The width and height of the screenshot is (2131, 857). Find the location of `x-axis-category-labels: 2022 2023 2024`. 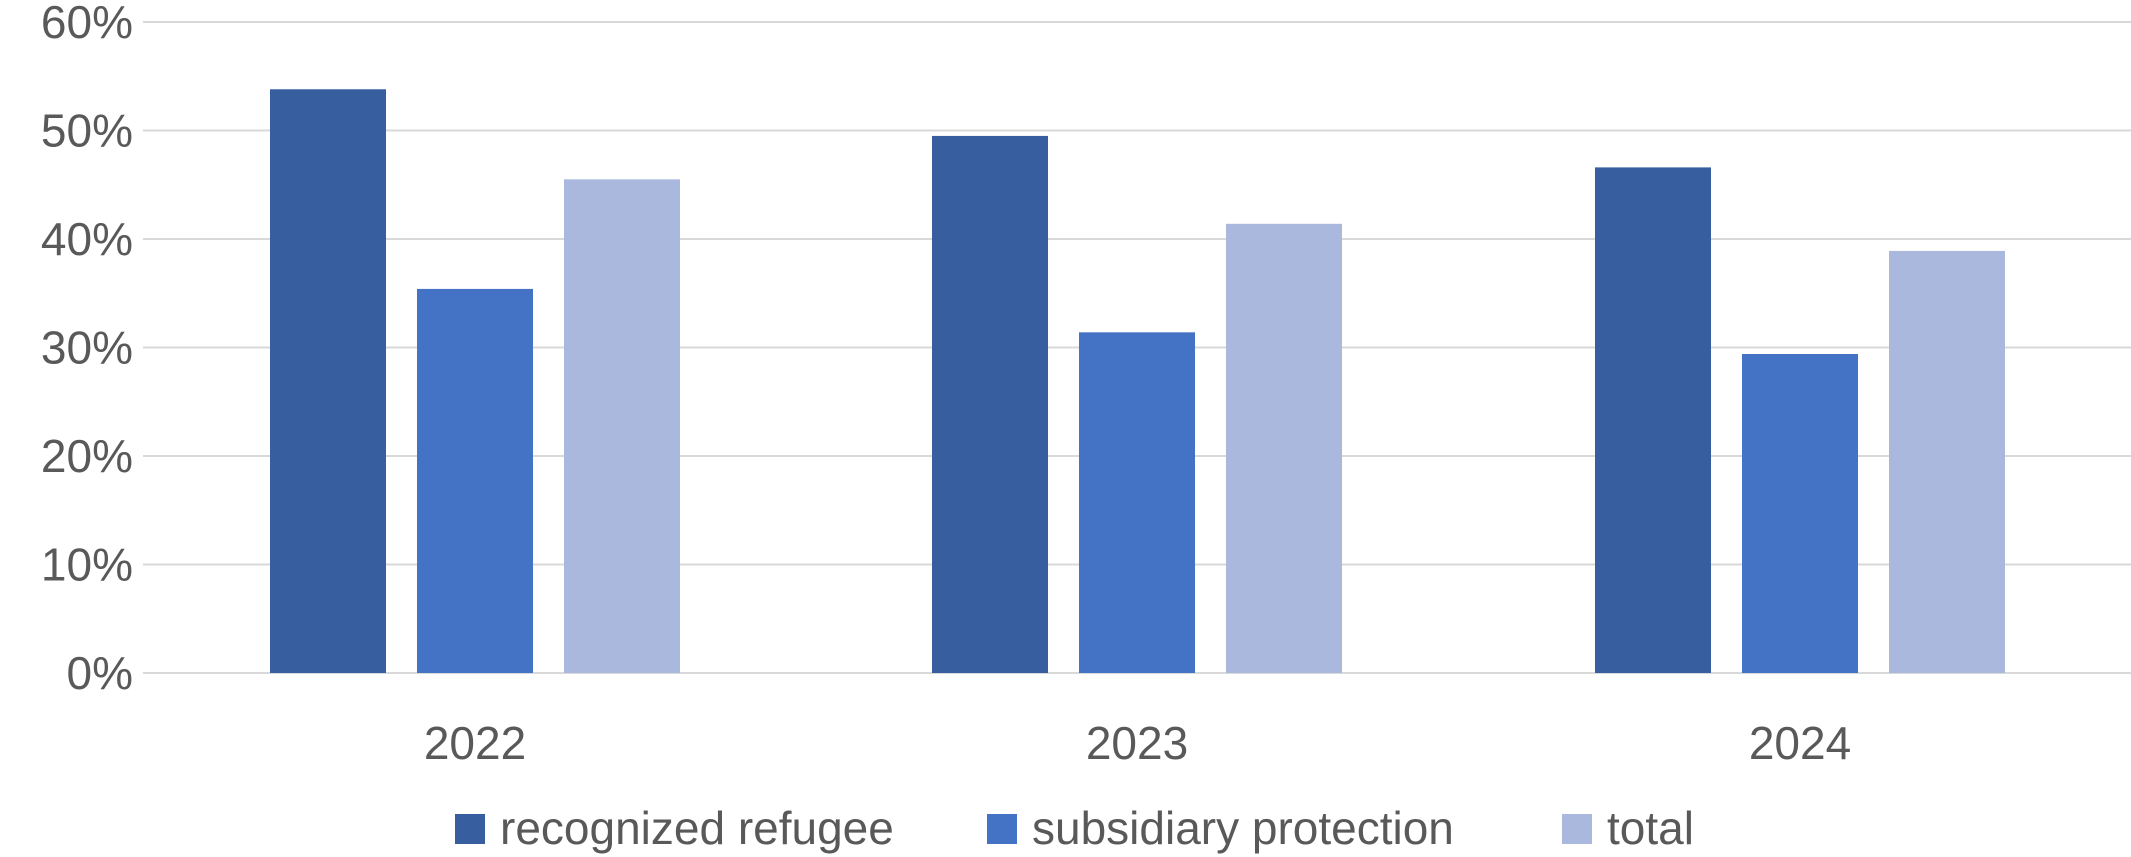

x-axis-category-labels: 2022 2023 2024 is located at coordinates (1137, 743).